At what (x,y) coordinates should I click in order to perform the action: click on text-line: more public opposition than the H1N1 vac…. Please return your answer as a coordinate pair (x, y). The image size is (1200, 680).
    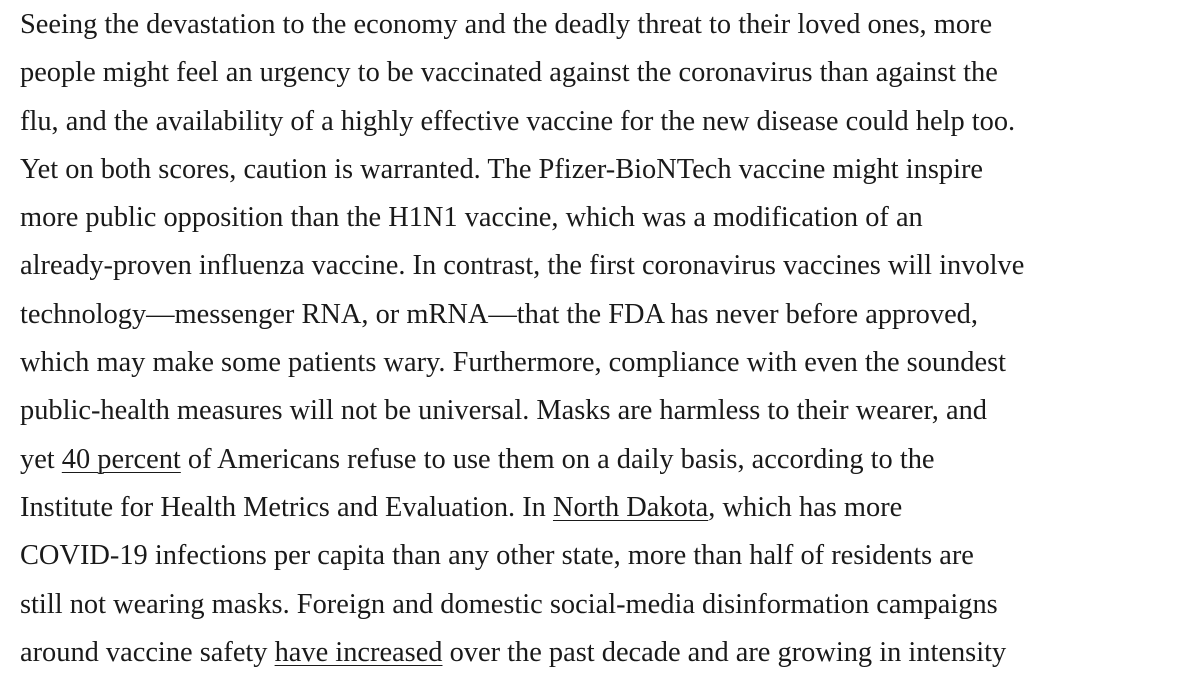
    Looking at the image, I should click on (607, 218).